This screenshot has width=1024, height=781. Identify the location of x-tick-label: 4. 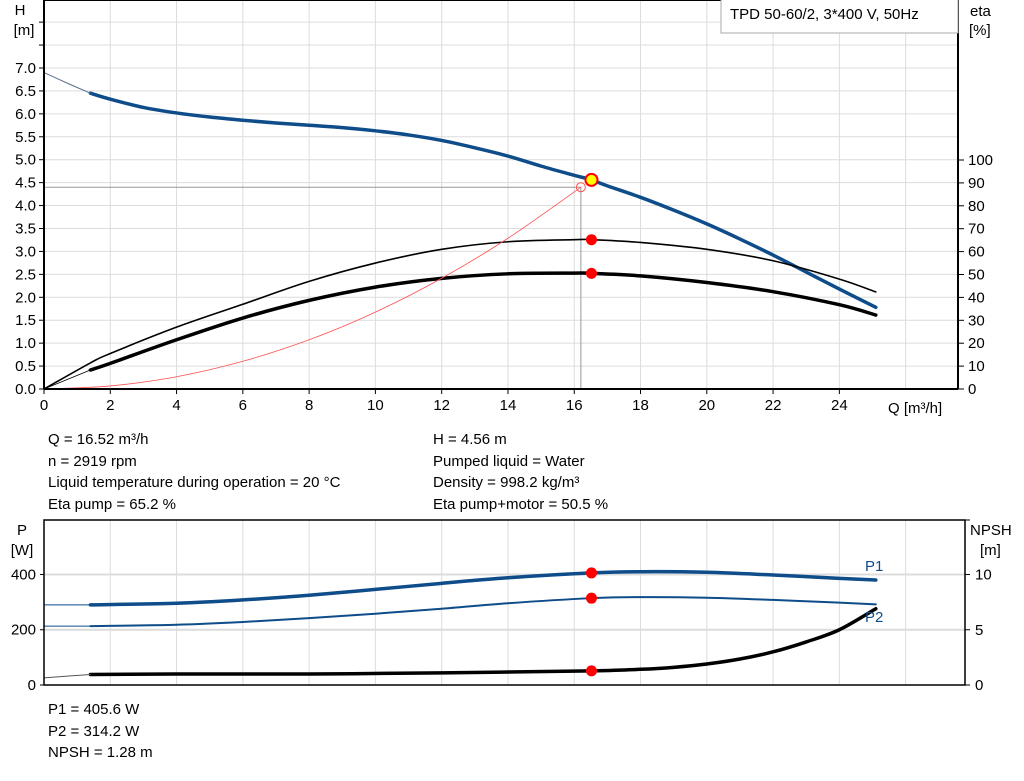
(176, 405).